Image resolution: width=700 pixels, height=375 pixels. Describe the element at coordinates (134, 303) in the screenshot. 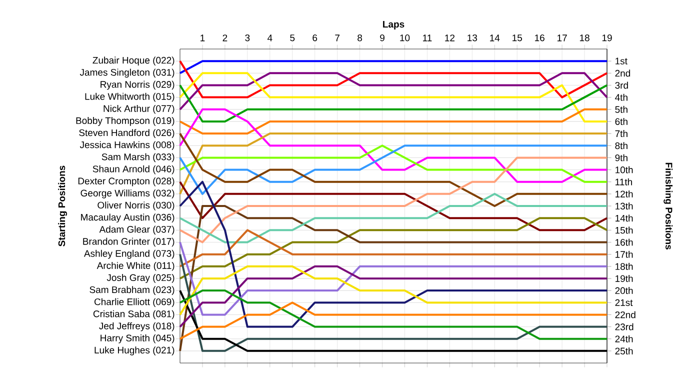

I see `text: Charlie Elliott (069)` at that location.